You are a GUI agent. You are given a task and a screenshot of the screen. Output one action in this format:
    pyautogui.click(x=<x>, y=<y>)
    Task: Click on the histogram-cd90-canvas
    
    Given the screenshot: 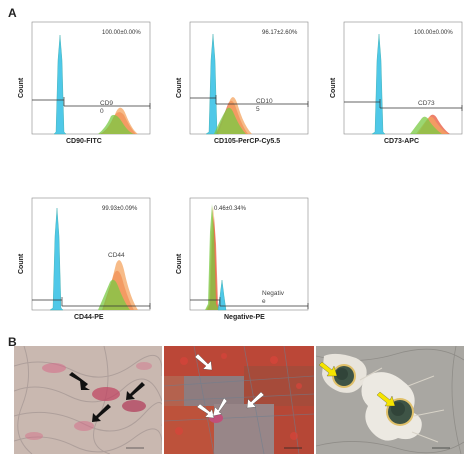 What is the action you would take?
    pyautogui.click(x=91, y=78)
    